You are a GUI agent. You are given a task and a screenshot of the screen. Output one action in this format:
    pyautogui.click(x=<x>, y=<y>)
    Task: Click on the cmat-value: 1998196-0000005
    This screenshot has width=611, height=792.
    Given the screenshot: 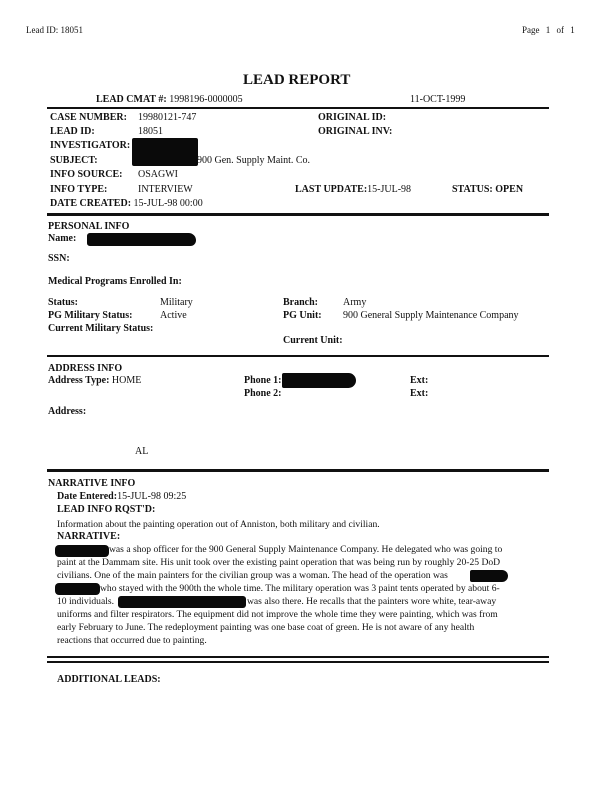 What is the action you would take?
    pyautogui.click(x=206, y=99)
    